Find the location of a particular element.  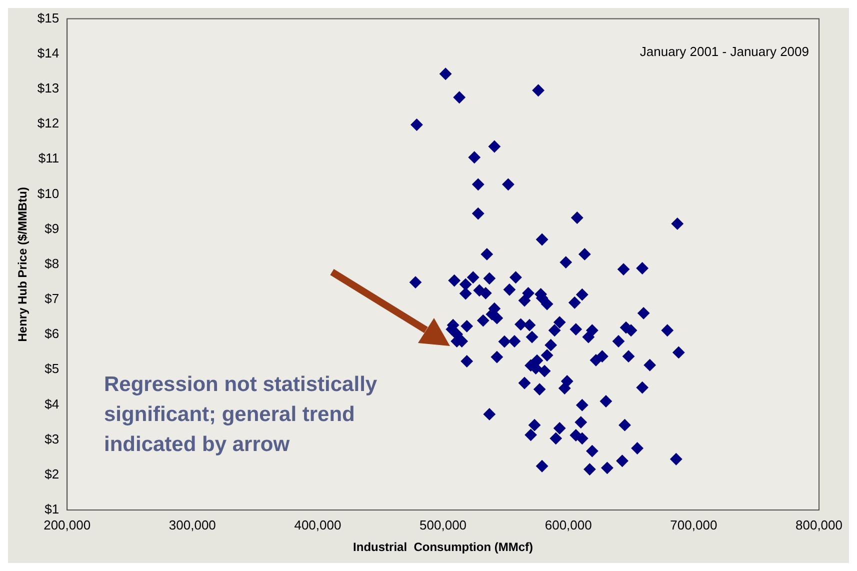

x-tick-label: 300,000 is located at coordinates (192, 524).